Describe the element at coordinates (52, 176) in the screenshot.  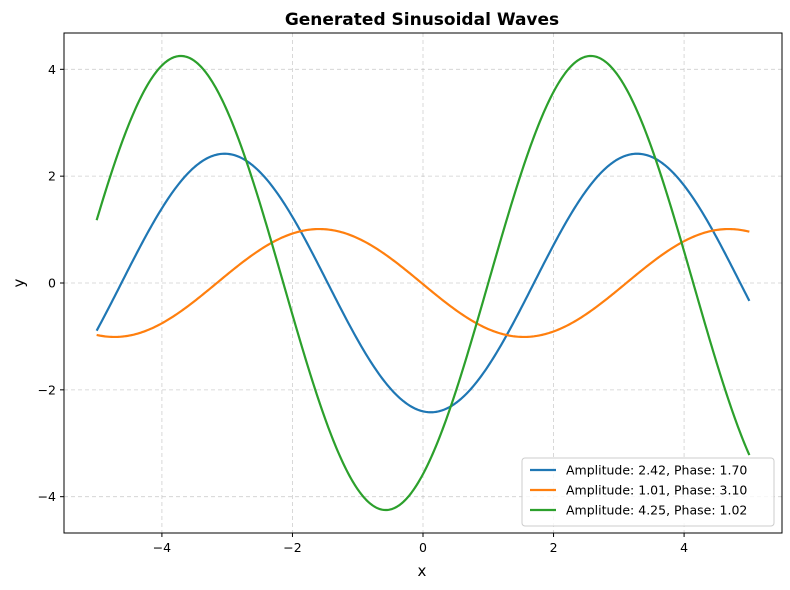
I see `y-tick-label: 2` at that location.